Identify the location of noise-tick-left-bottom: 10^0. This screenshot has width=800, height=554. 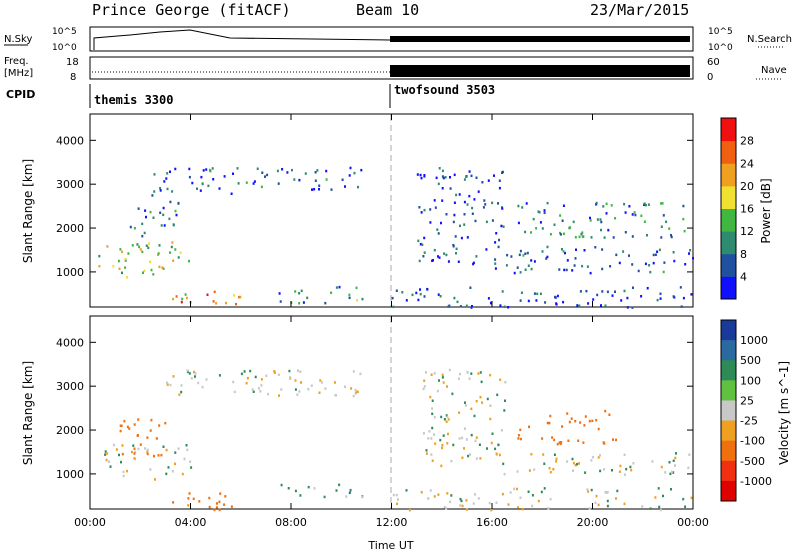
(64, 48).